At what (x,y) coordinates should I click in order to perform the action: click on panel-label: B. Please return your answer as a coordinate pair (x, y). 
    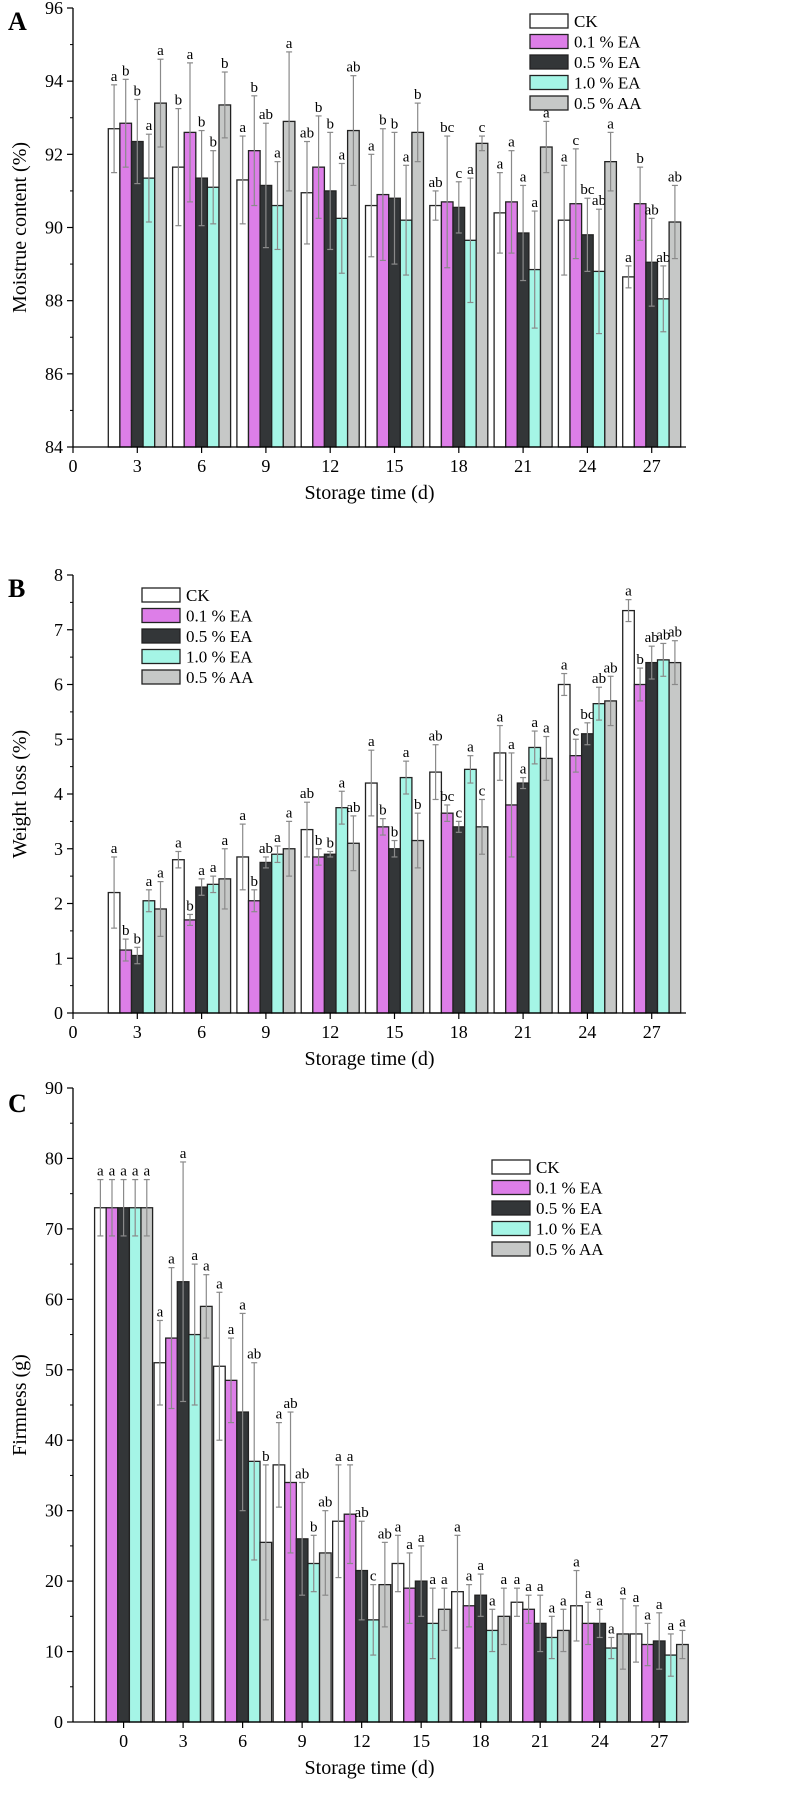
    Looking at the image, I should click on (16, 588).